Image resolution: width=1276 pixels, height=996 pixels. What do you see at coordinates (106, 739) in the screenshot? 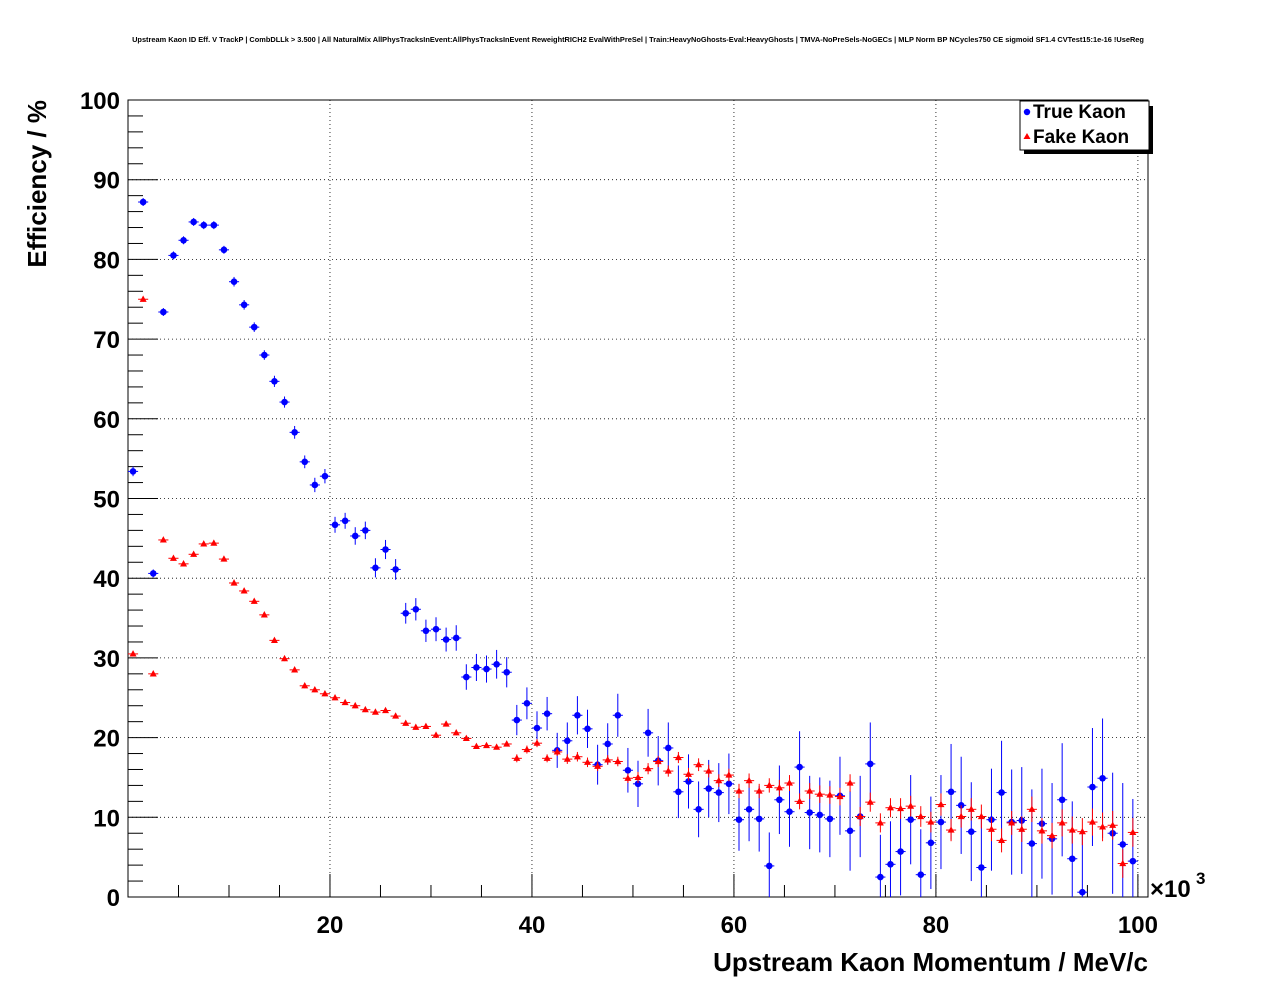
I see `y-tick-label: 20` at bounding box center [106, 739].